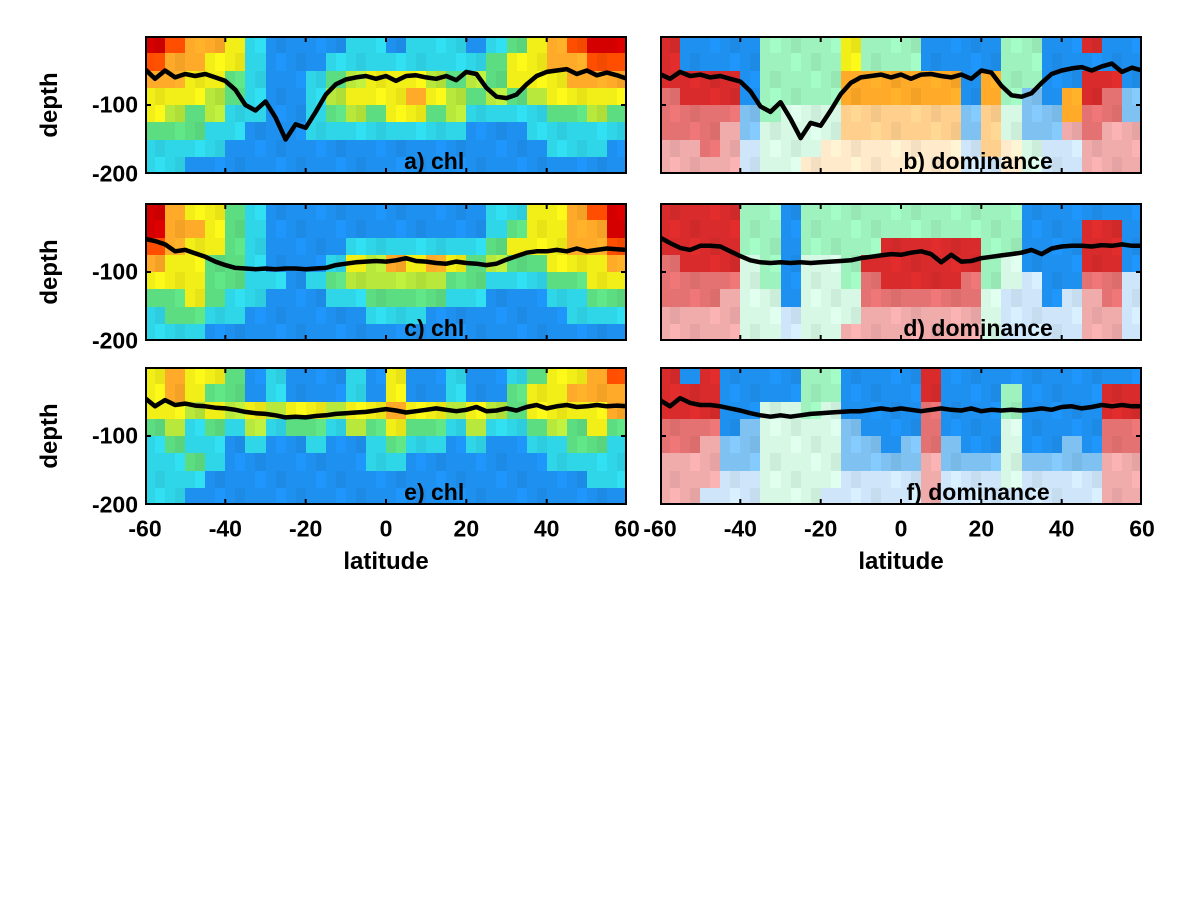 The width and height of the screenshot is (1200, 900). What do you see at coordinates (901, 561) in the screenshot?
I see `x-axis-label-right: latitude` at bounding box center [901, 561].